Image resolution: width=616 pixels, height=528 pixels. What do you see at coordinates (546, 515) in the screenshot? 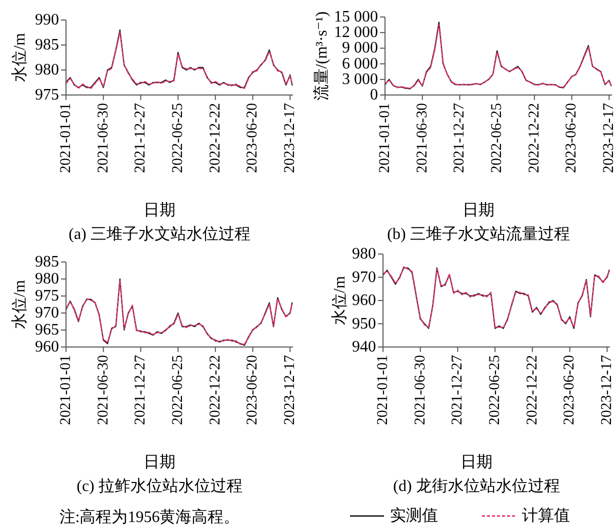
I see `legend-label: 计算值` at bounding box center [546, 515].